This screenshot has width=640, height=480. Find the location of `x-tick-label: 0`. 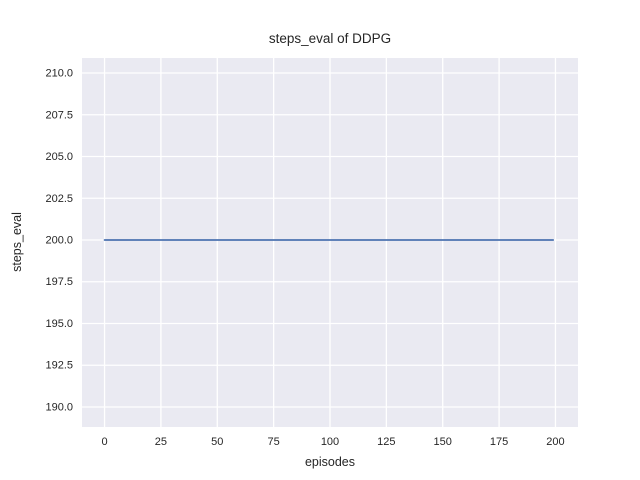

x-tick-label: 0 is located at coordinates (104, 442).